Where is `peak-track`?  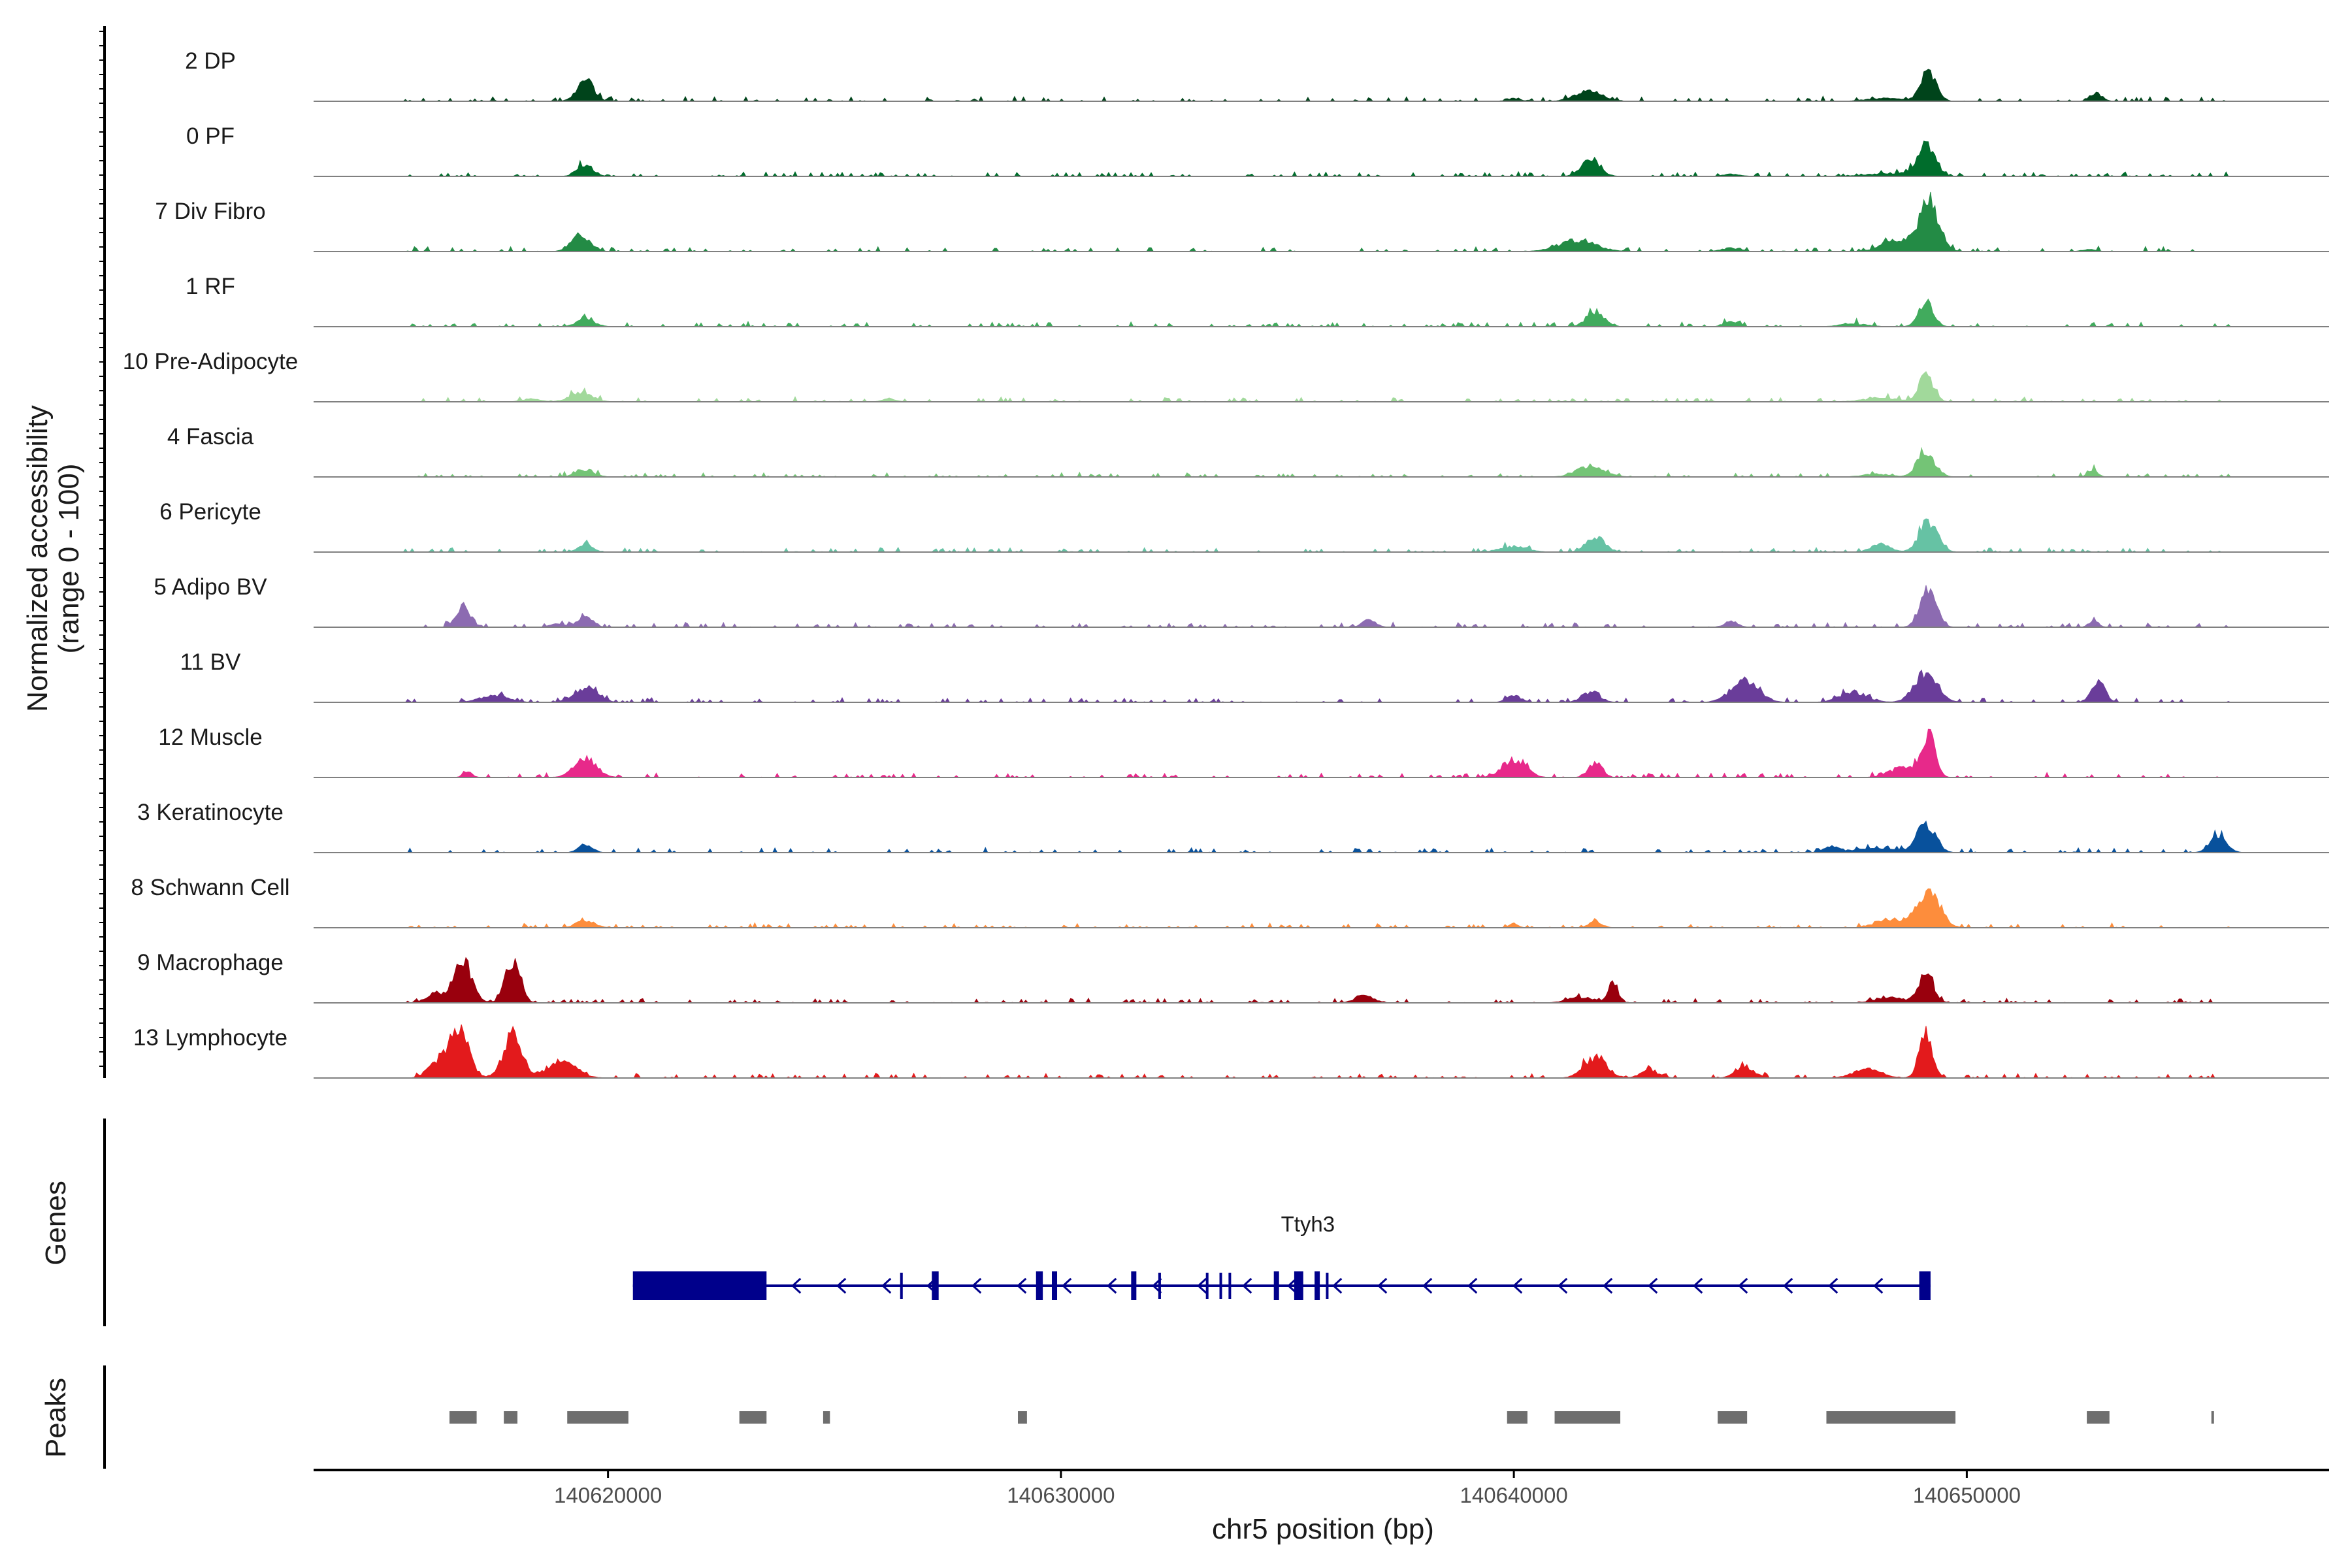
peak-track is located at coordinates (1331, 1417).